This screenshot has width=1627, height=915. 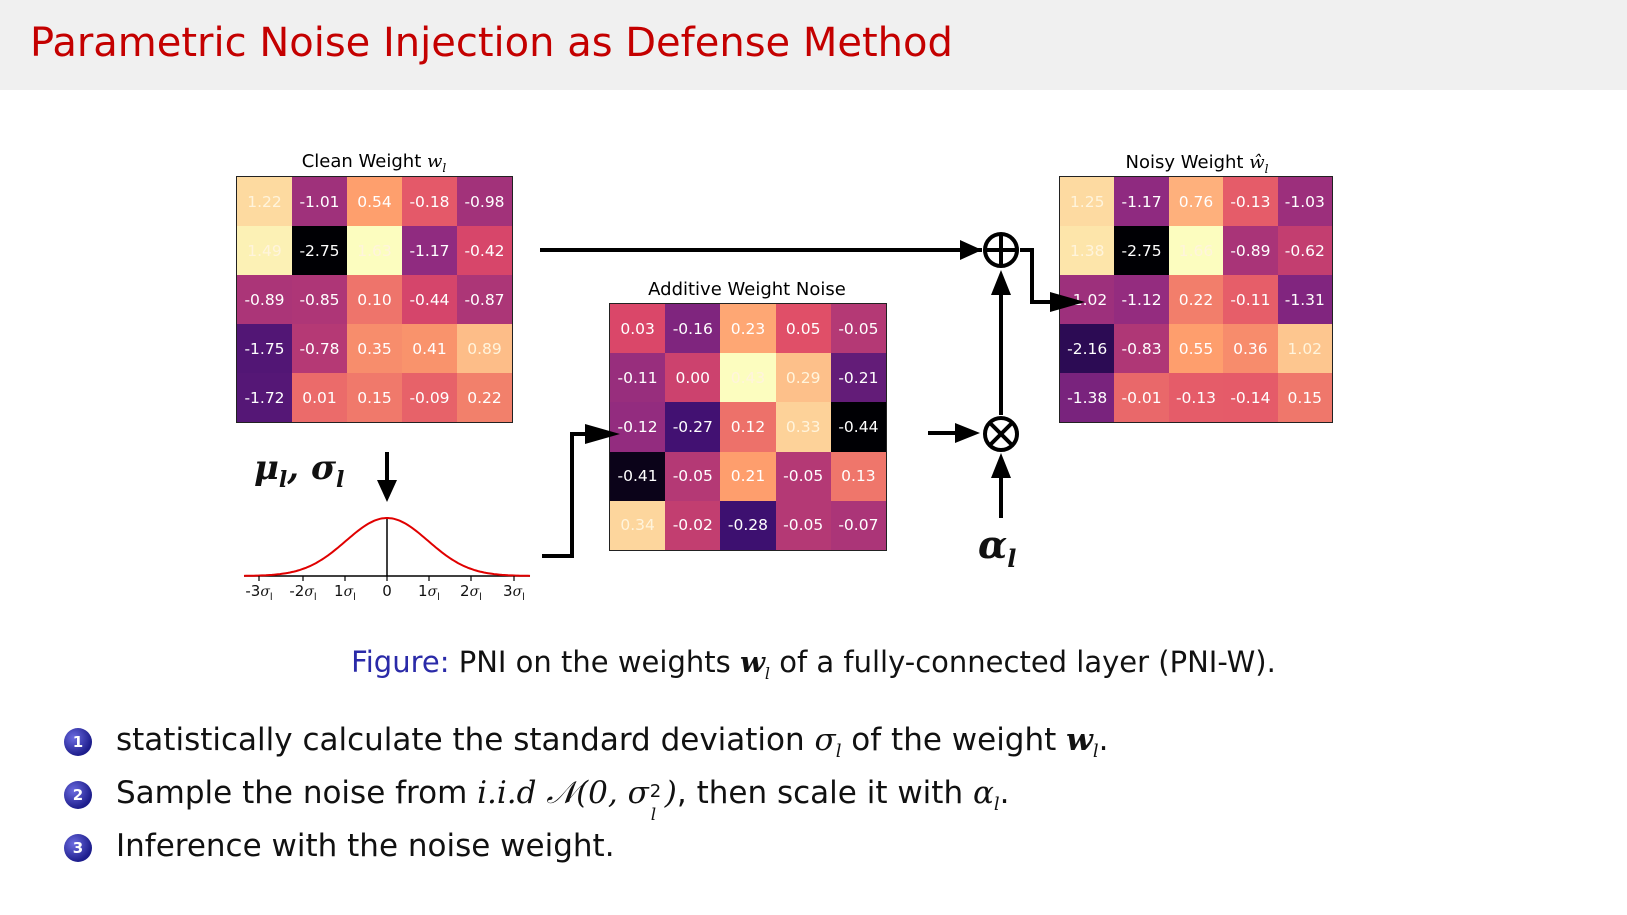 What do you see at coordinates (484, 250) in the screenshot?
I see `heatmap-cell: -0.42` at bounding box center [484, 250].